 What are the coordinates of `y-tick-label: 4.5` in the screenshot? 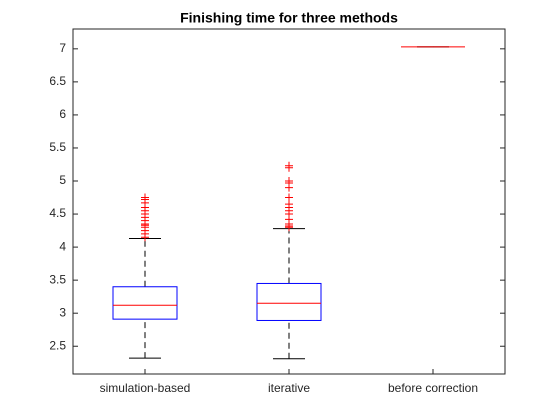 It's located at (57, 213).